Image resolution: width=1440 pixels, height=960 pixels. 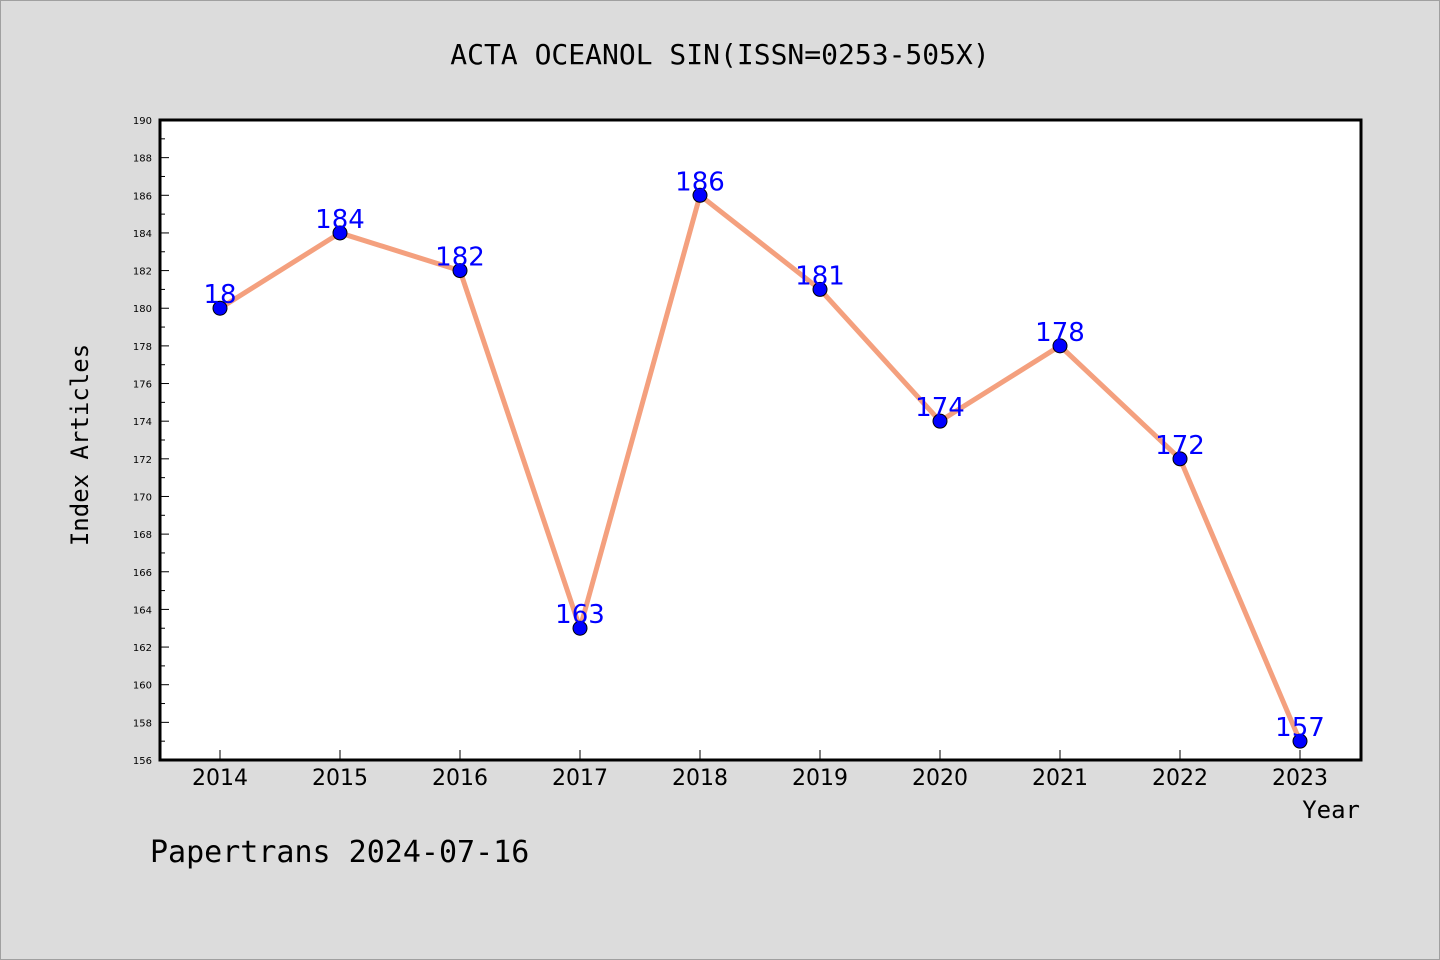 I want to click on y-tick-label: 160, so click(x=142, y=686).